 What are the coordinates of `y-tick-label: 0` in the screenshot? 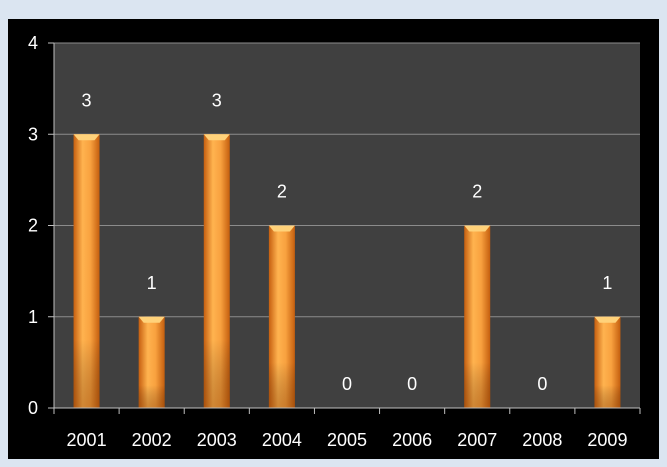 It's located at (33, 408).